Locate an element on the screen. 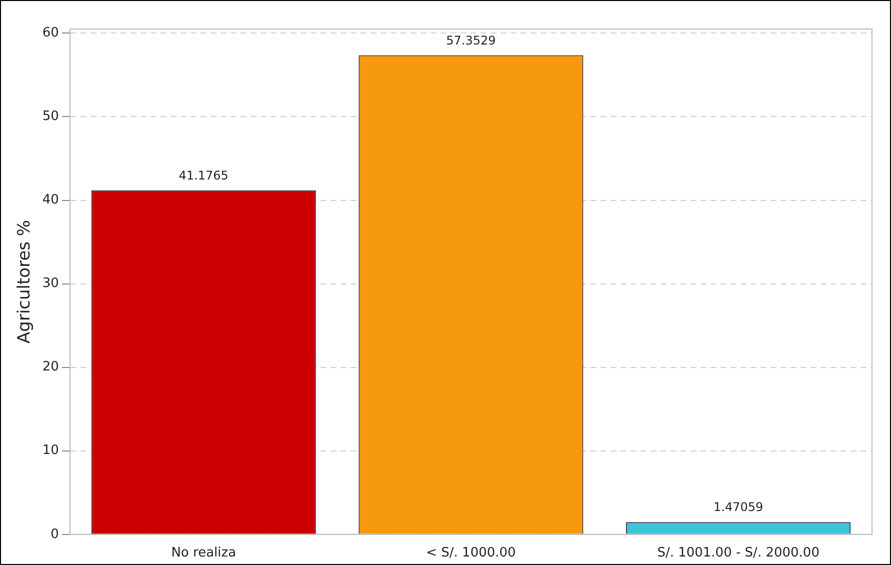  x-tick-label: No realiza is located at coordinates (203, 553).